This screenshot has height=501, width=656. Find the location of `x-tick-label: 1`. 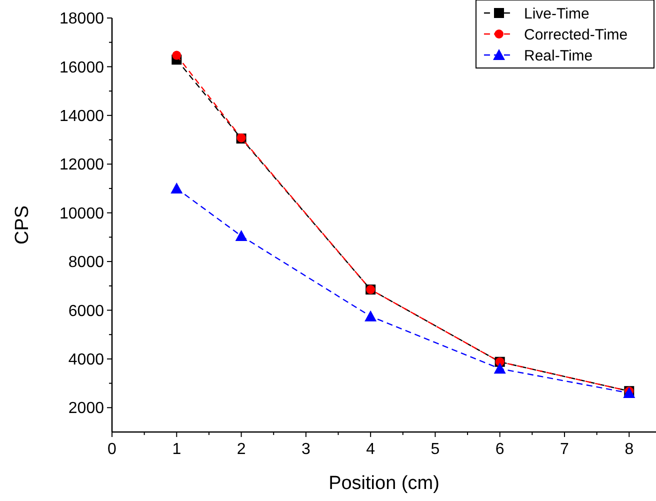

x-tick-label: 1 is located at coordinates (177, 449).